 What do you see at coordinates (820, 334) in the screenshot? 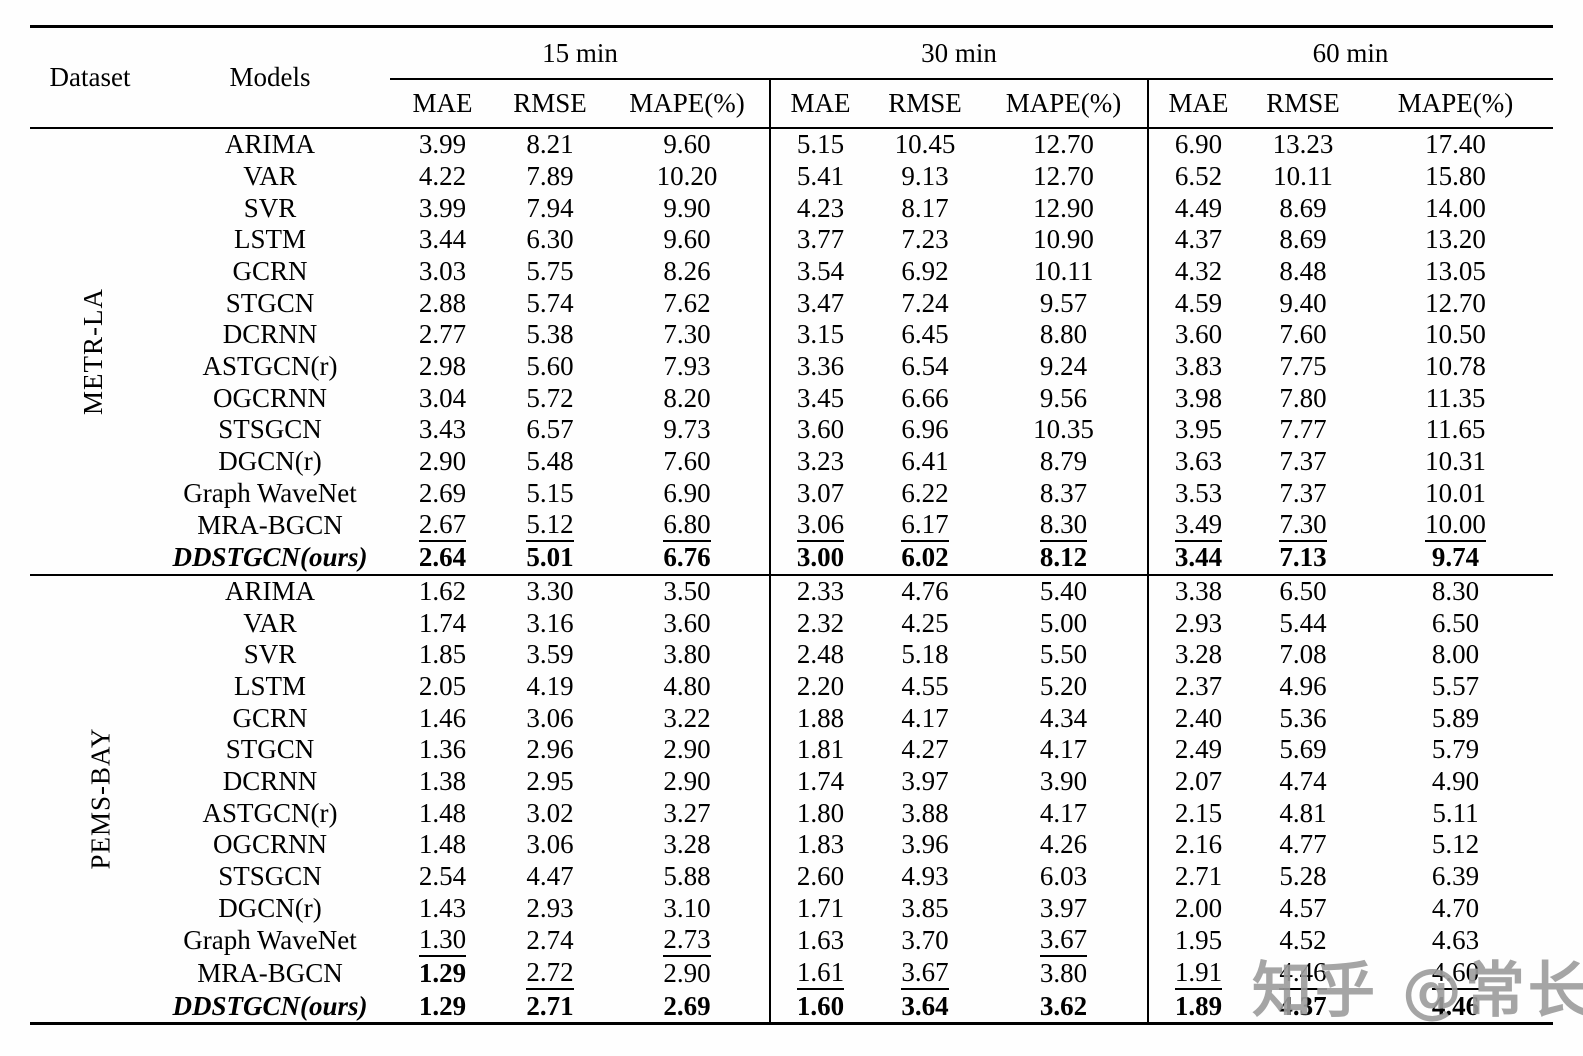
I see `metric-value: 3.15` at bounding box center [820, 334].